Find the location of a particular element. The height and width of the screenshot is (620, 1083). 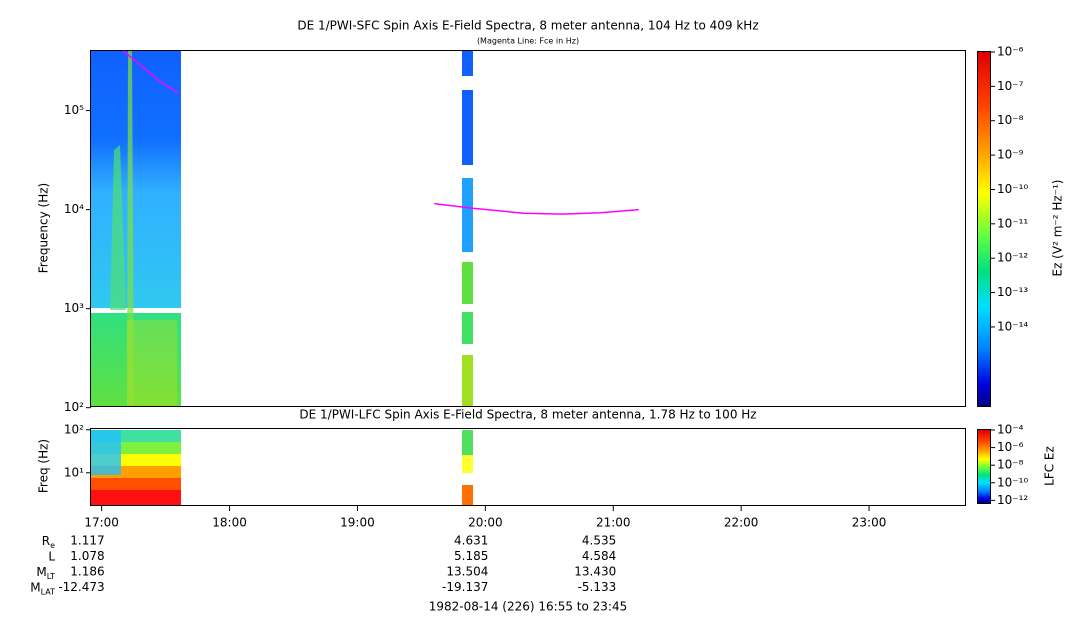

ephemeris-value: -5.133 is located at coordinates (597, 587).